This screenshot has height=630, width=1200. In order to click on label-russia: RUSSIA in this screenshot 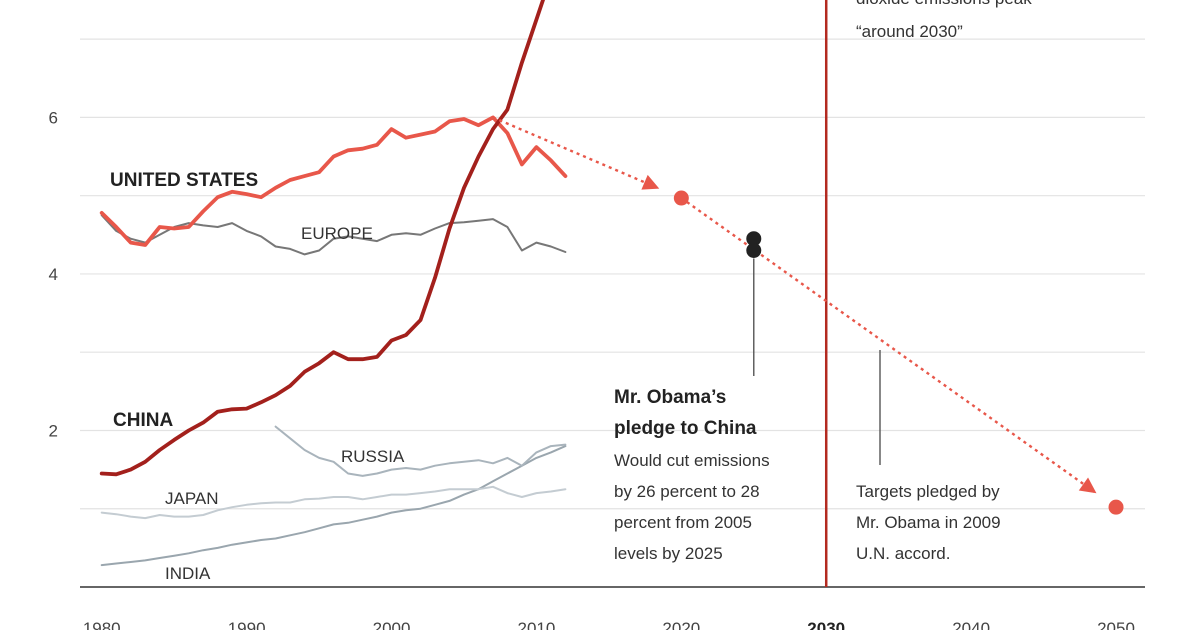, I will do `click(373, 456)`.